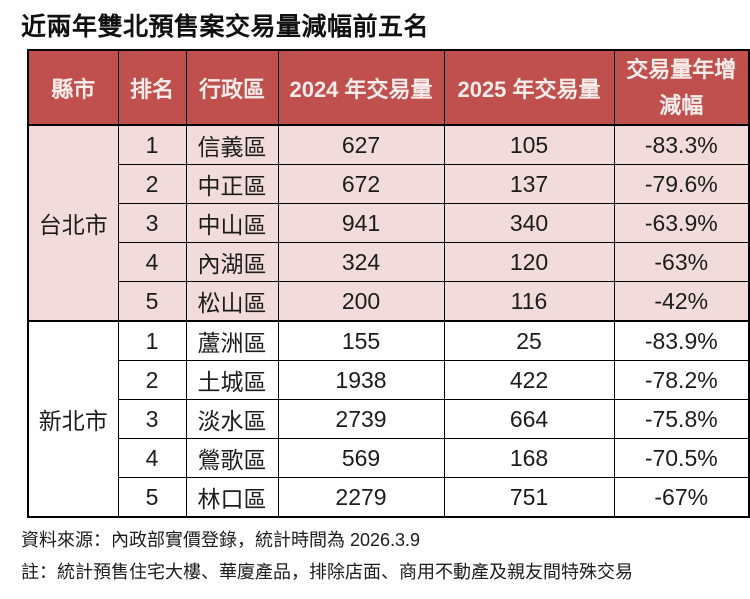 This screenshot has width=750, height=599. I want to click on city-cell-taipei: 台北市, so click(73, 223).